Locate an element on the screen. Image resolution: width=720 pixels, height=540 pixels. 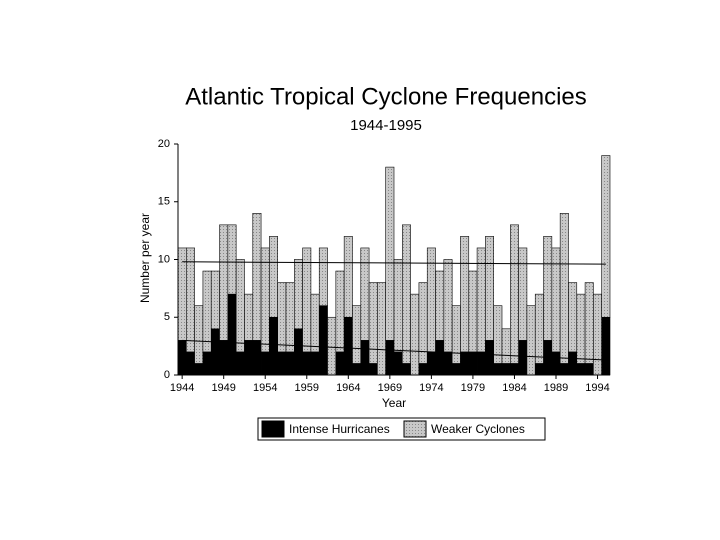
x-tick-label: 1974 is located at coordinates (431, 388).